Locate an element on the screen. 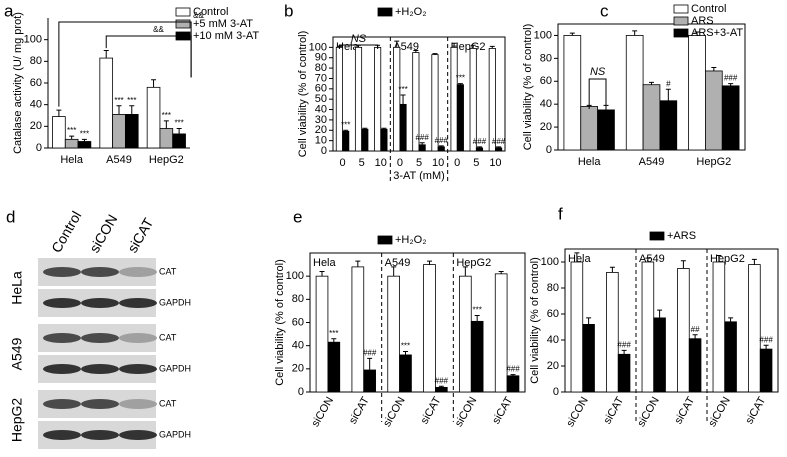  y-tick-label: 70 is located at coordinates (321, 78).